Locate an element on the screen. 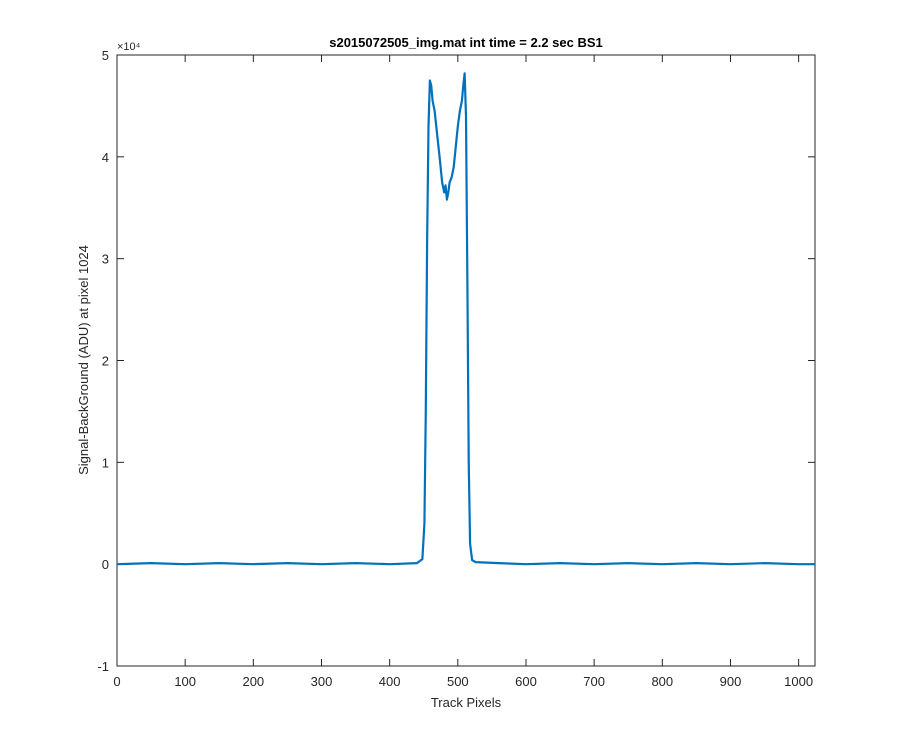 This screenshot has height=750, width=900. x-tick-label: 0 is located at coordinates (116, 681).